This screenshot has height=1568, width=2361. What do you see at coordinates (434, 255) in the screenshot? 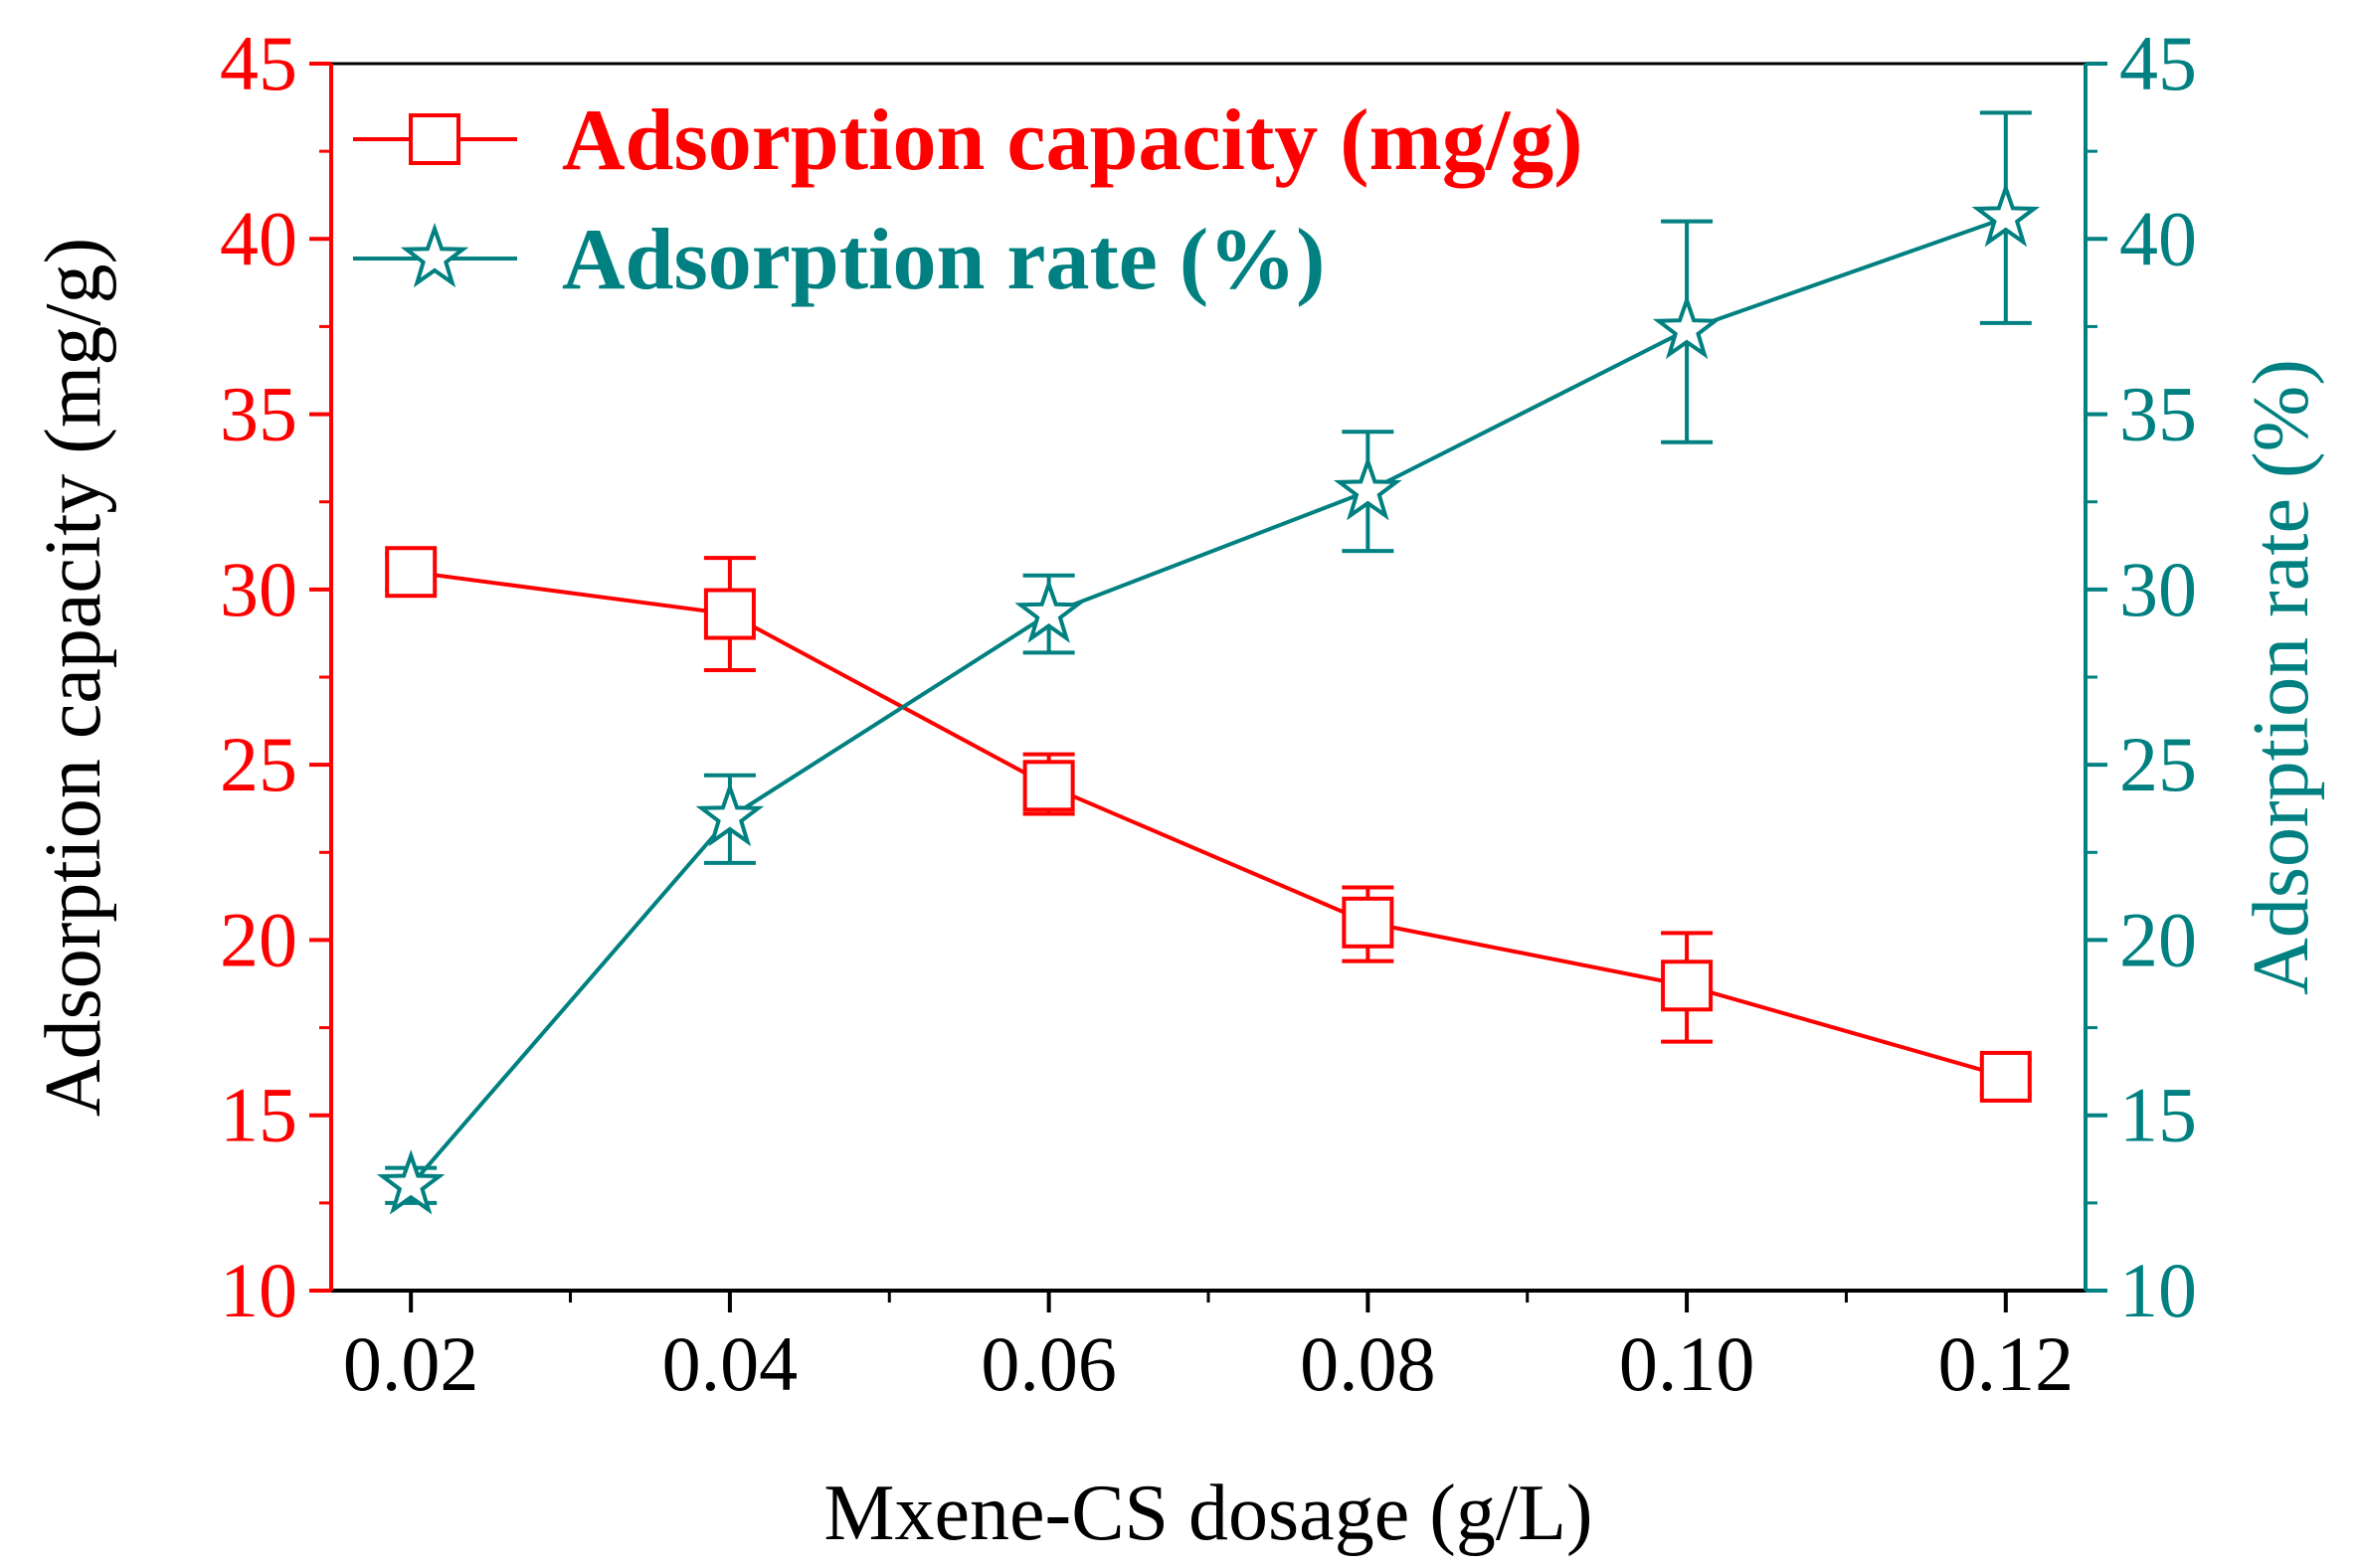
I see `legend-star-marker` at bounding box center [434, 255].